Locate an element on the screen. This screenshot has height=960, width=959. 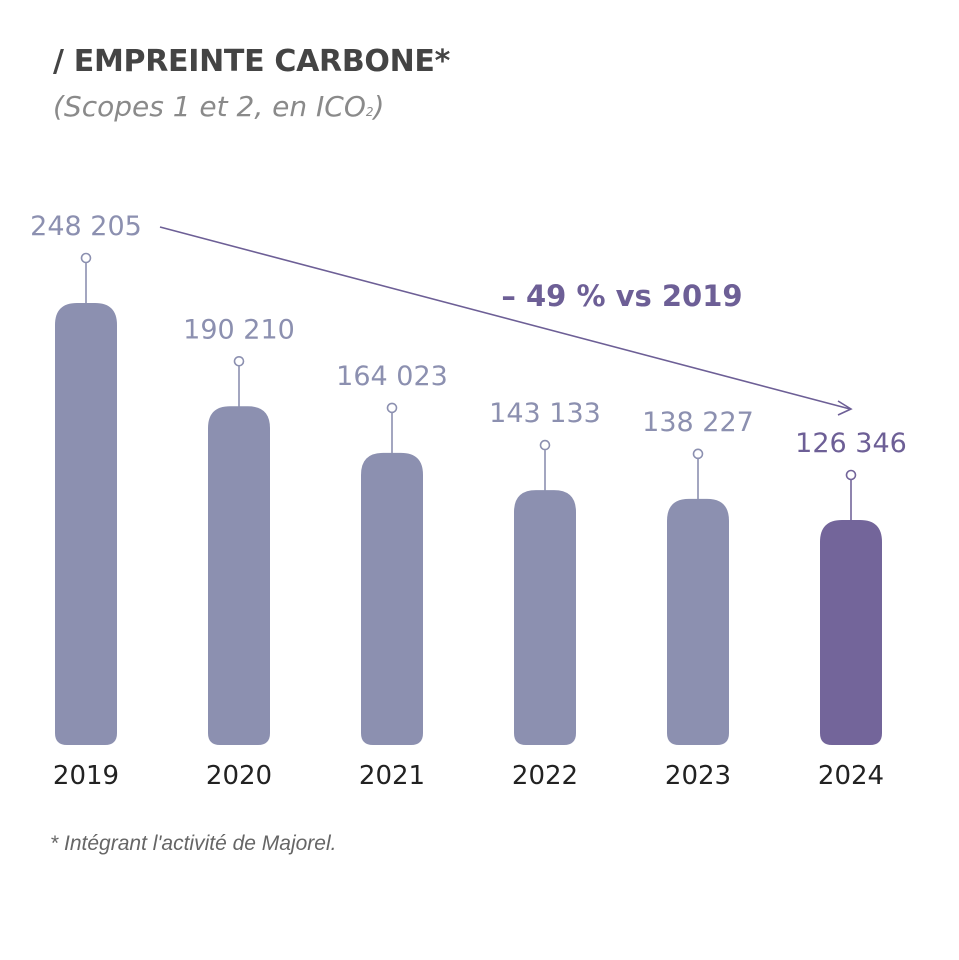
stem-marker-2021 is located at coordinates (392, 408).